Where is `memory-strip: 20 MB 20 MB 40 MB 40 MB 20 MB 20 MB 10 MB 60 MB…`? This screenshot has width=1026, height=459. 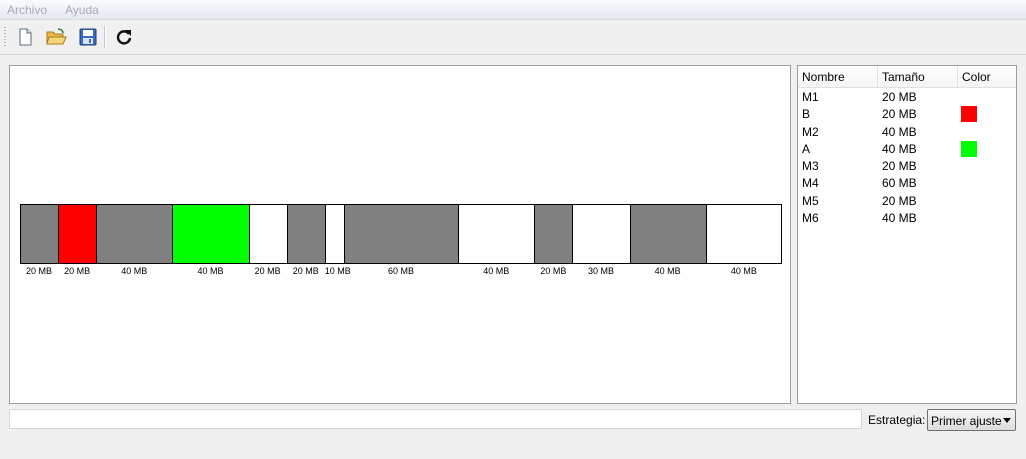 memory-strip: 20 MB 20 MB 40 MB 40 MB 20 MB 20 MB 10 MB 60 MB… is located at coordinates (401, 240).